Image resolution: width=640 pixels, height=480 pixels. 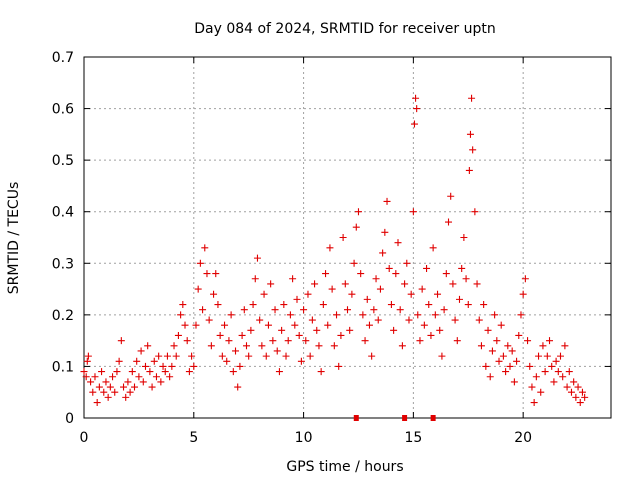 I want to click on x-tick-label: 10, so click(x=304, y=438).